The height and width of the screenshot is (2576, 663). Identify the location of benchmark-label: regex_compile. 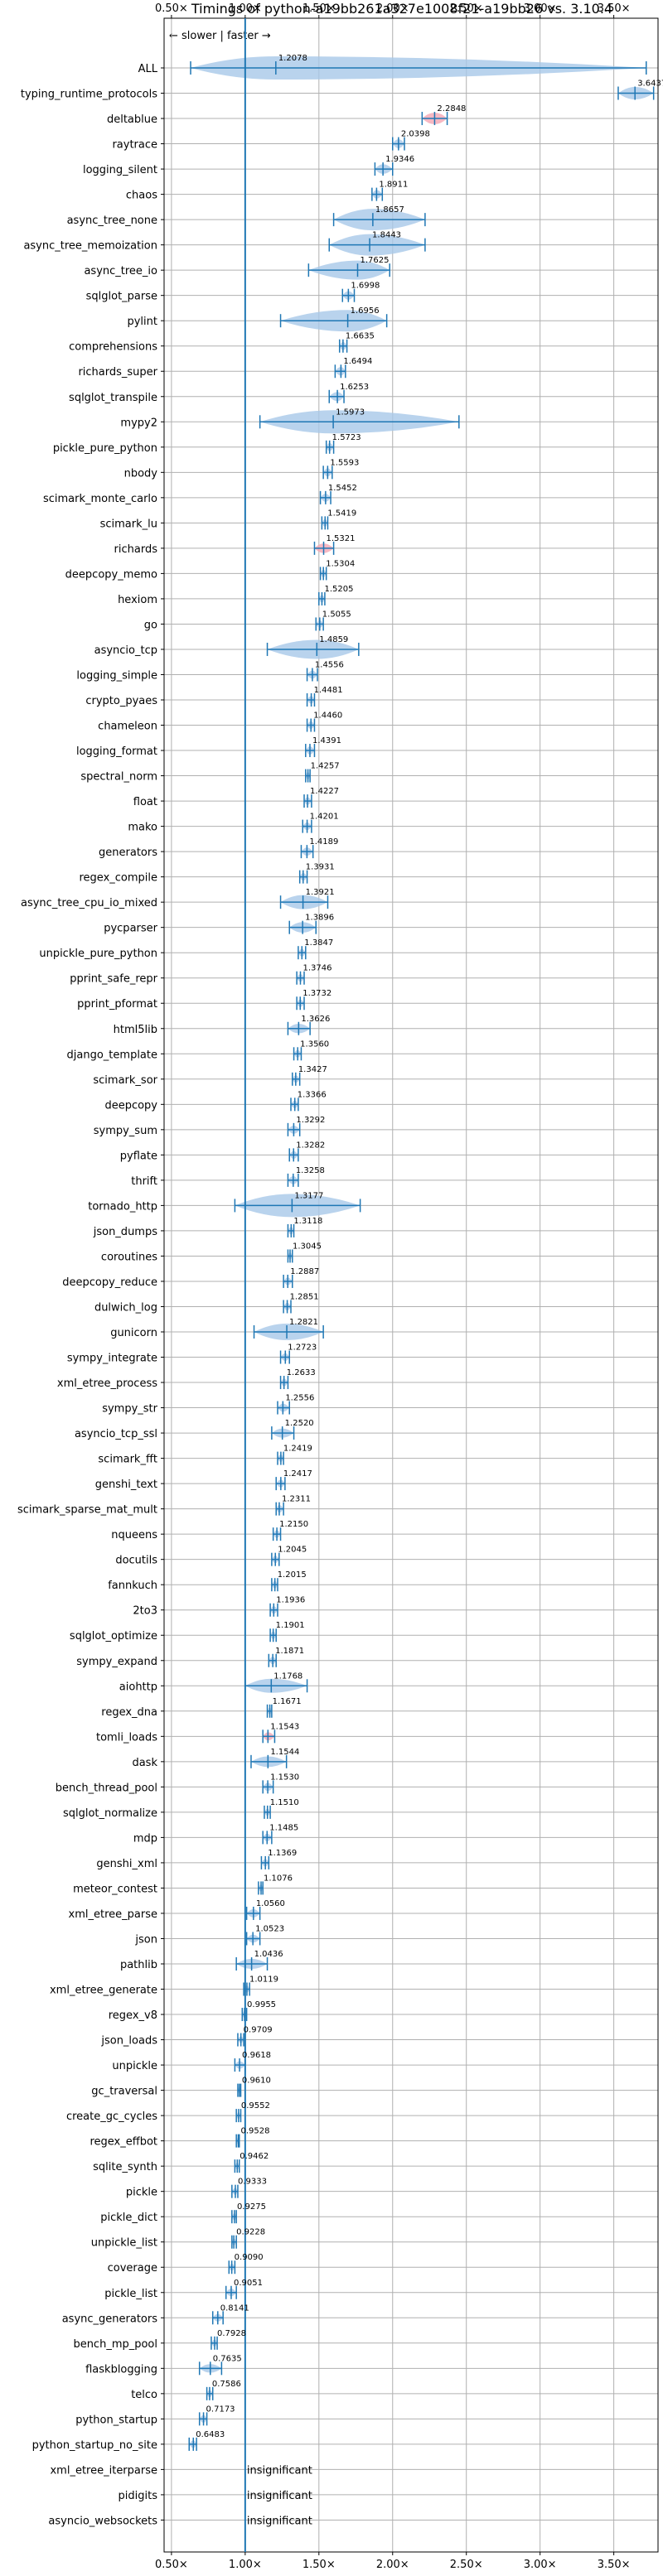
(118, 878).